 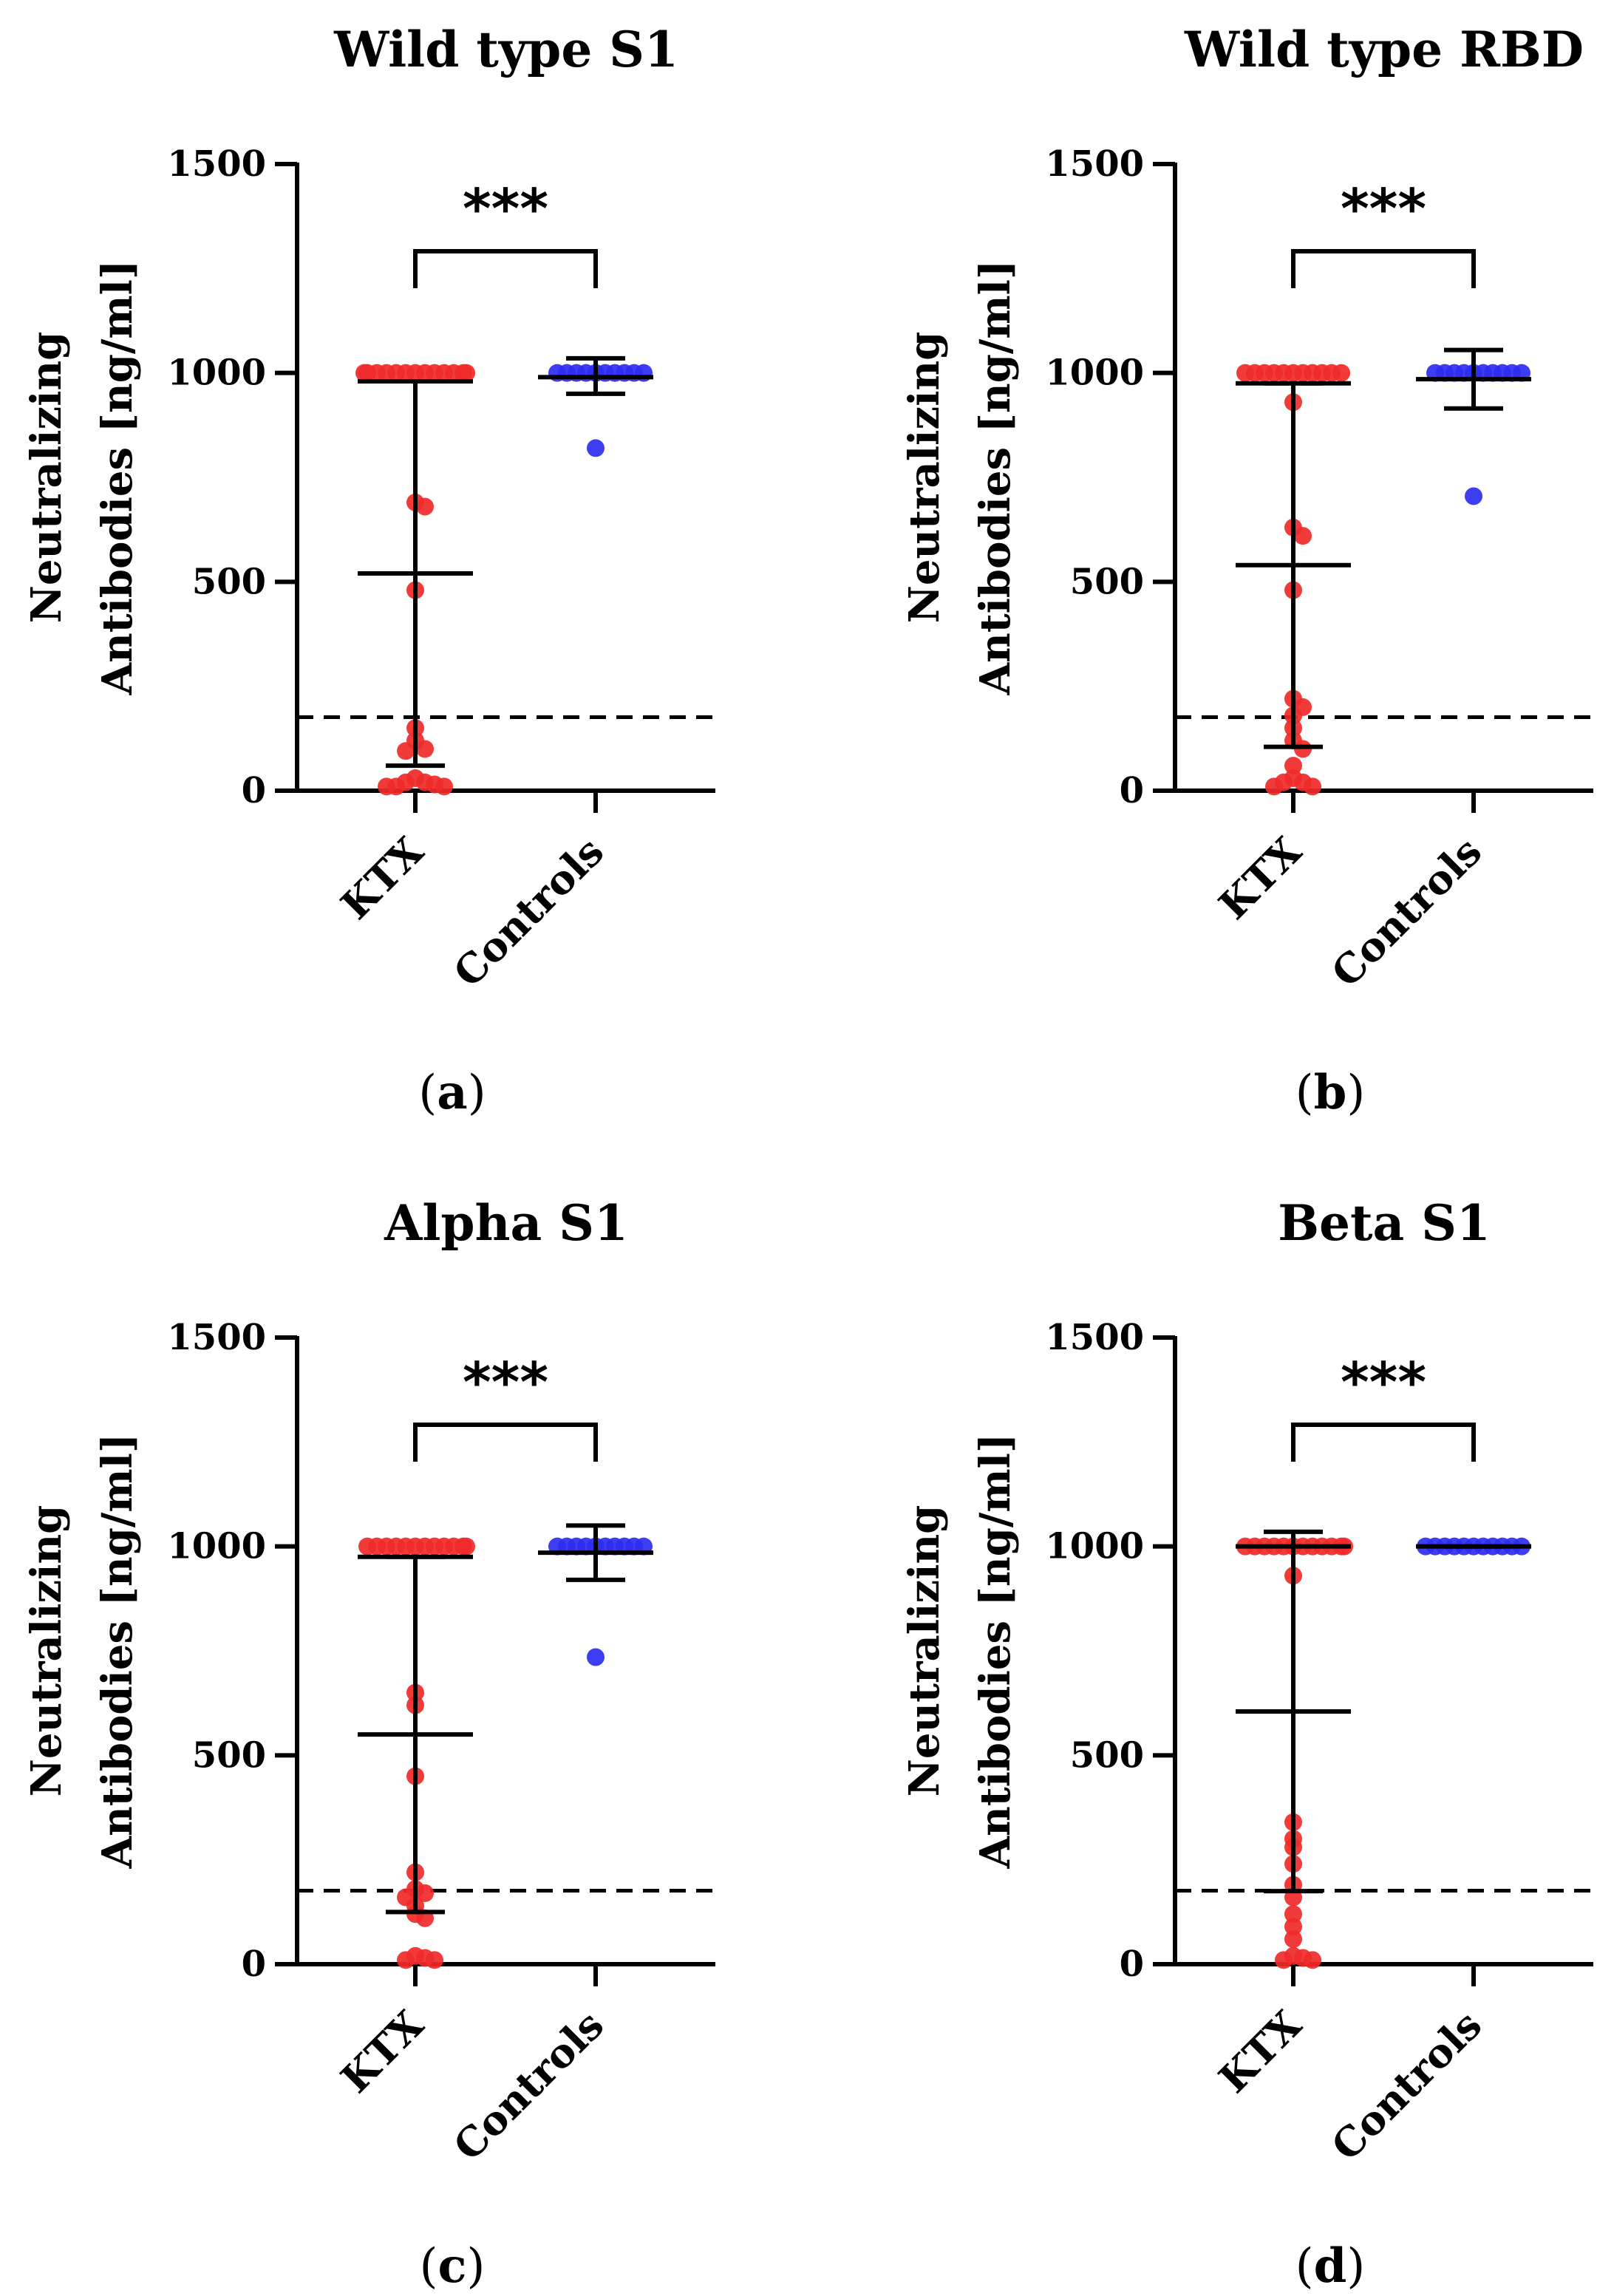 I want to click on chart-title: Wild type RBD, so click(x=1384, y=50).